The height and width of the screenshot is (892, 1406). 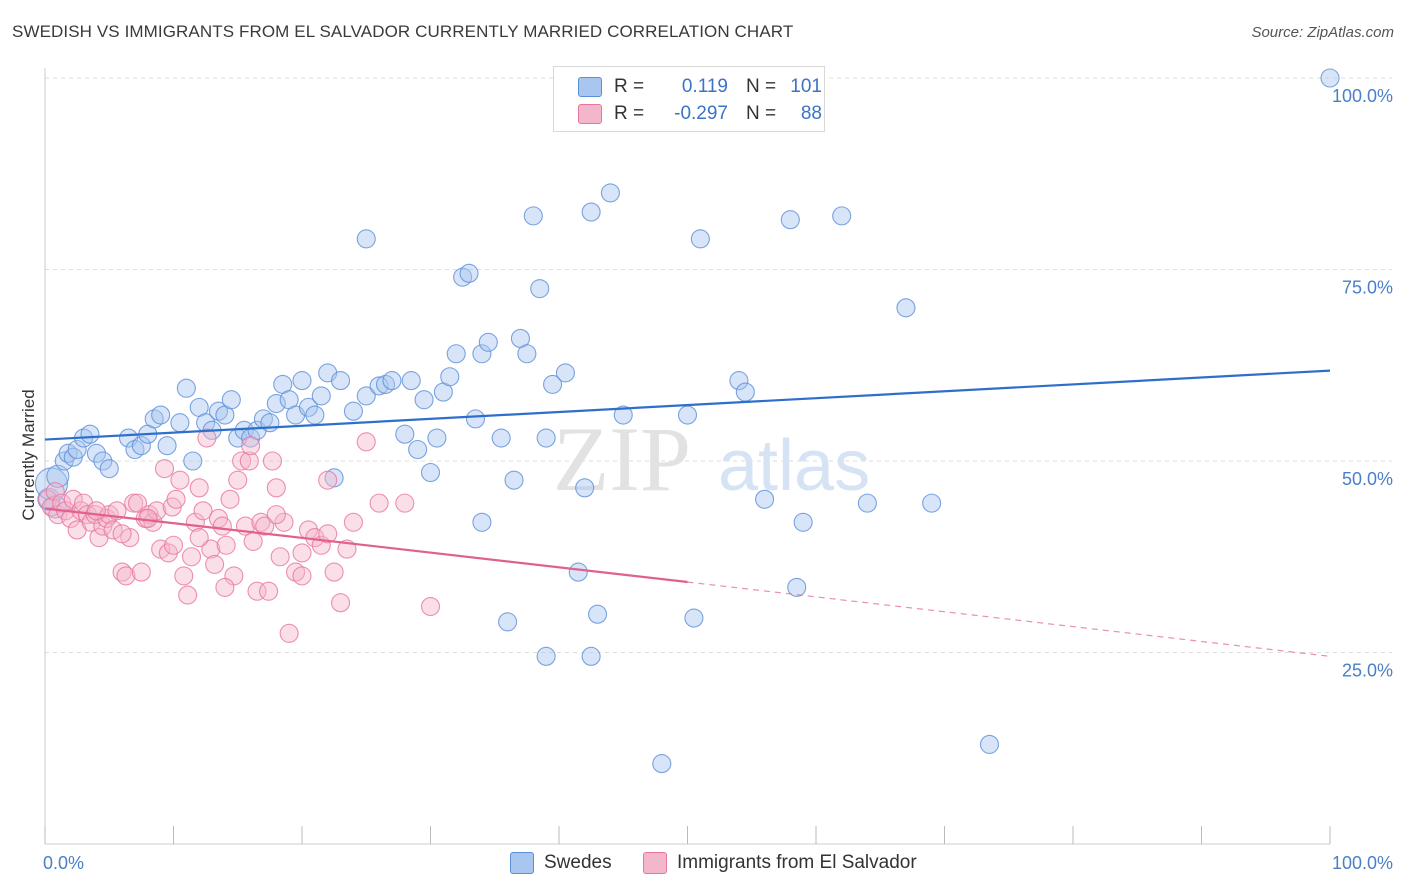 I want to click on legend-row-swedes: R = 0.119 N = 101, so click(x=700, y=87).